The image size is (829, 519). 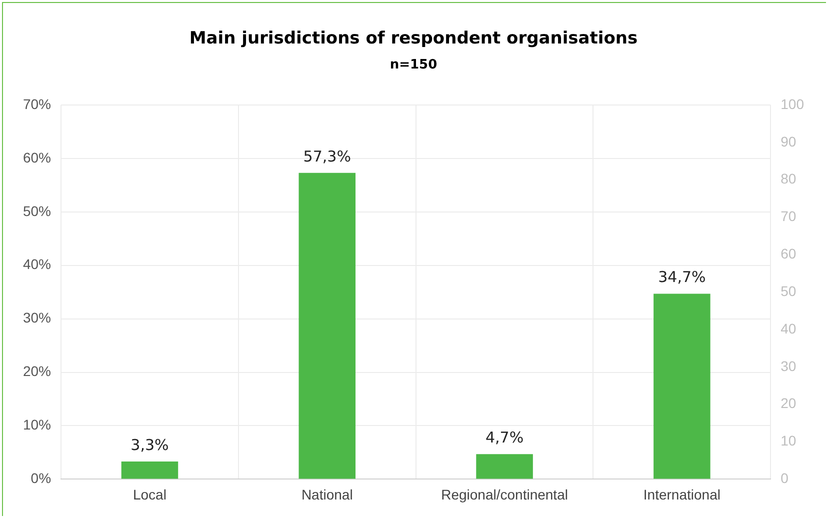 I want to click on chart-subtitle: n=150, so click(x=414, y=65).